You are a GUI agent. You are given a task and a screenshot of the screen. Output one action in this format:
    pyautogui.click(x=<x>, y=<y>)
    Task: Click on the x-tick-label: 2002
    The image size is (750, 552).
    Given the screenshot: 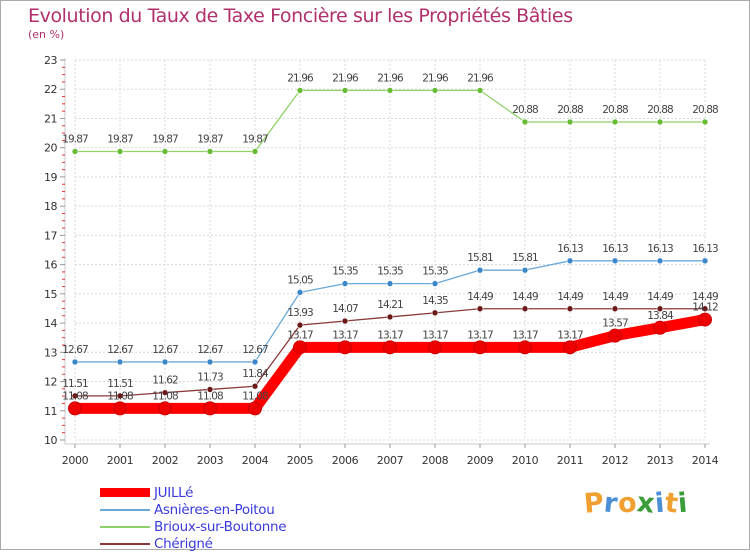 What is the action you would take?
    pyautogui.click(x=165, y=460)
    